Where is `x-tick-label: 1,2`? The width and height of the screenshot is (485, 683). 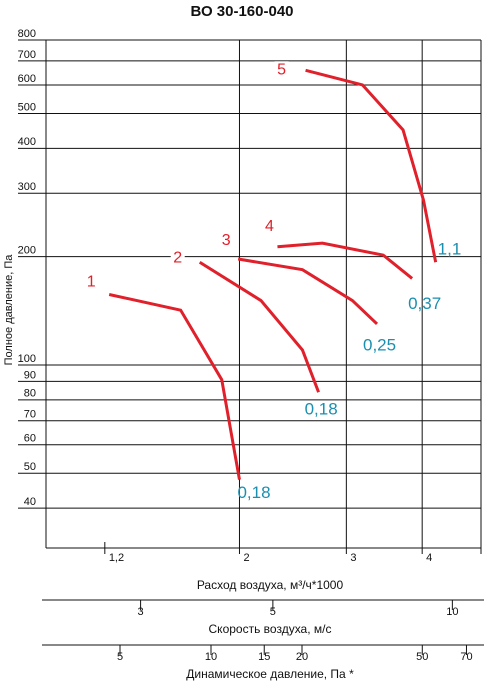 x-tick-label: 1,2 is located at coordinates (116, 558).